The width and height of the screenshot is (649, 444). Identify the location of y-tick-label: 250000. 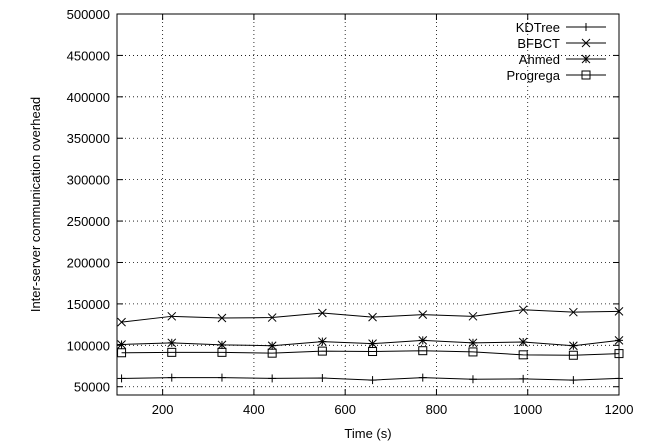
(88, 221).